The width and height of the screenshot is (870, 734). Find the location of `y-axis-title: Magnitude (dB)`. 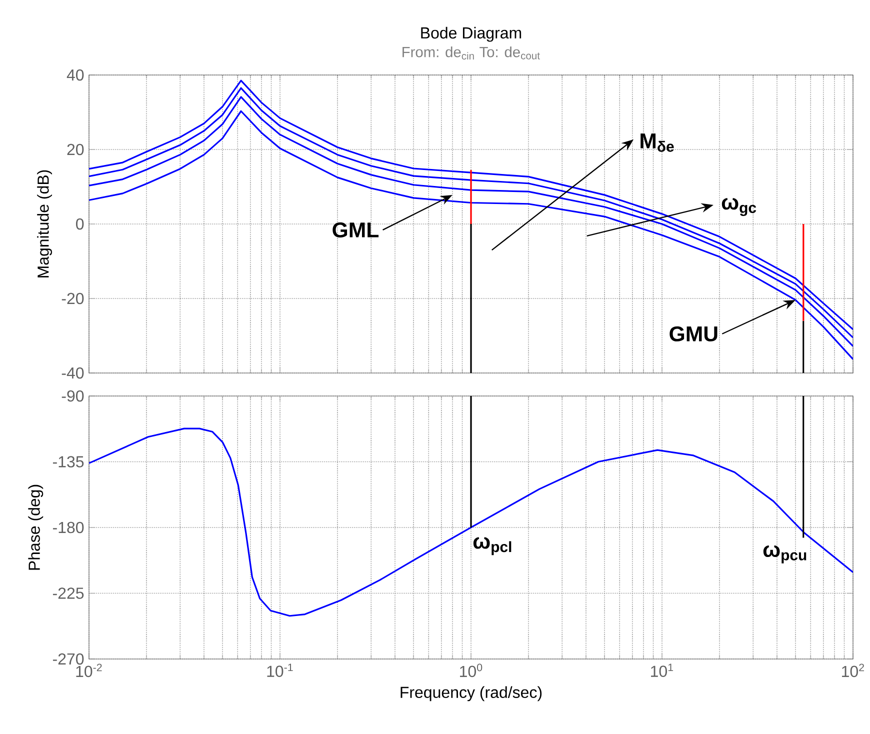

y-axis-title: Magnitude (dB) is located at coordinates (44, 224).